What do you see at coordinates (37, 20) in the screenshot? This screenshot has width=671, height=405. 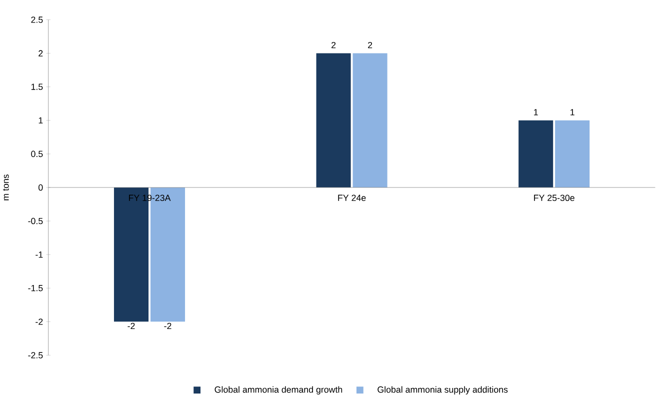 I see `y-tick-label: 2.5` at bounding box center [37, 20].